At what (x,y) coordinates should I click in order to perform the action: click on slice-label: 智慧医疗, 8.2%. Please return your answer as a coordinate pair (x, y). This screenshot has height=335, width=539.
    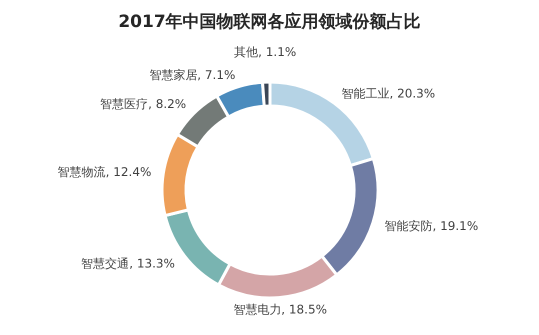
    Looking at the image, I should click on (143, 104).